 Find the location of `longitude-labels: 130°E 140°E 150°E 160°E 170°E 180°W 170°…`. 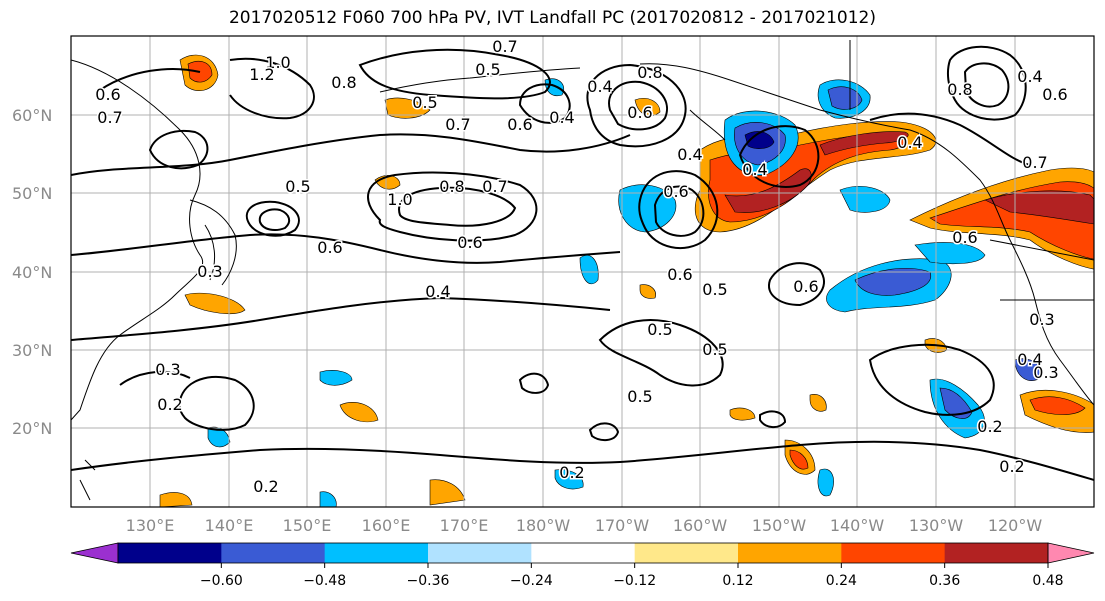

longitude-labels: 130°E 140°E 150°E 160°E 170°E 180°W 170°… is located at coordinates (584, 525).